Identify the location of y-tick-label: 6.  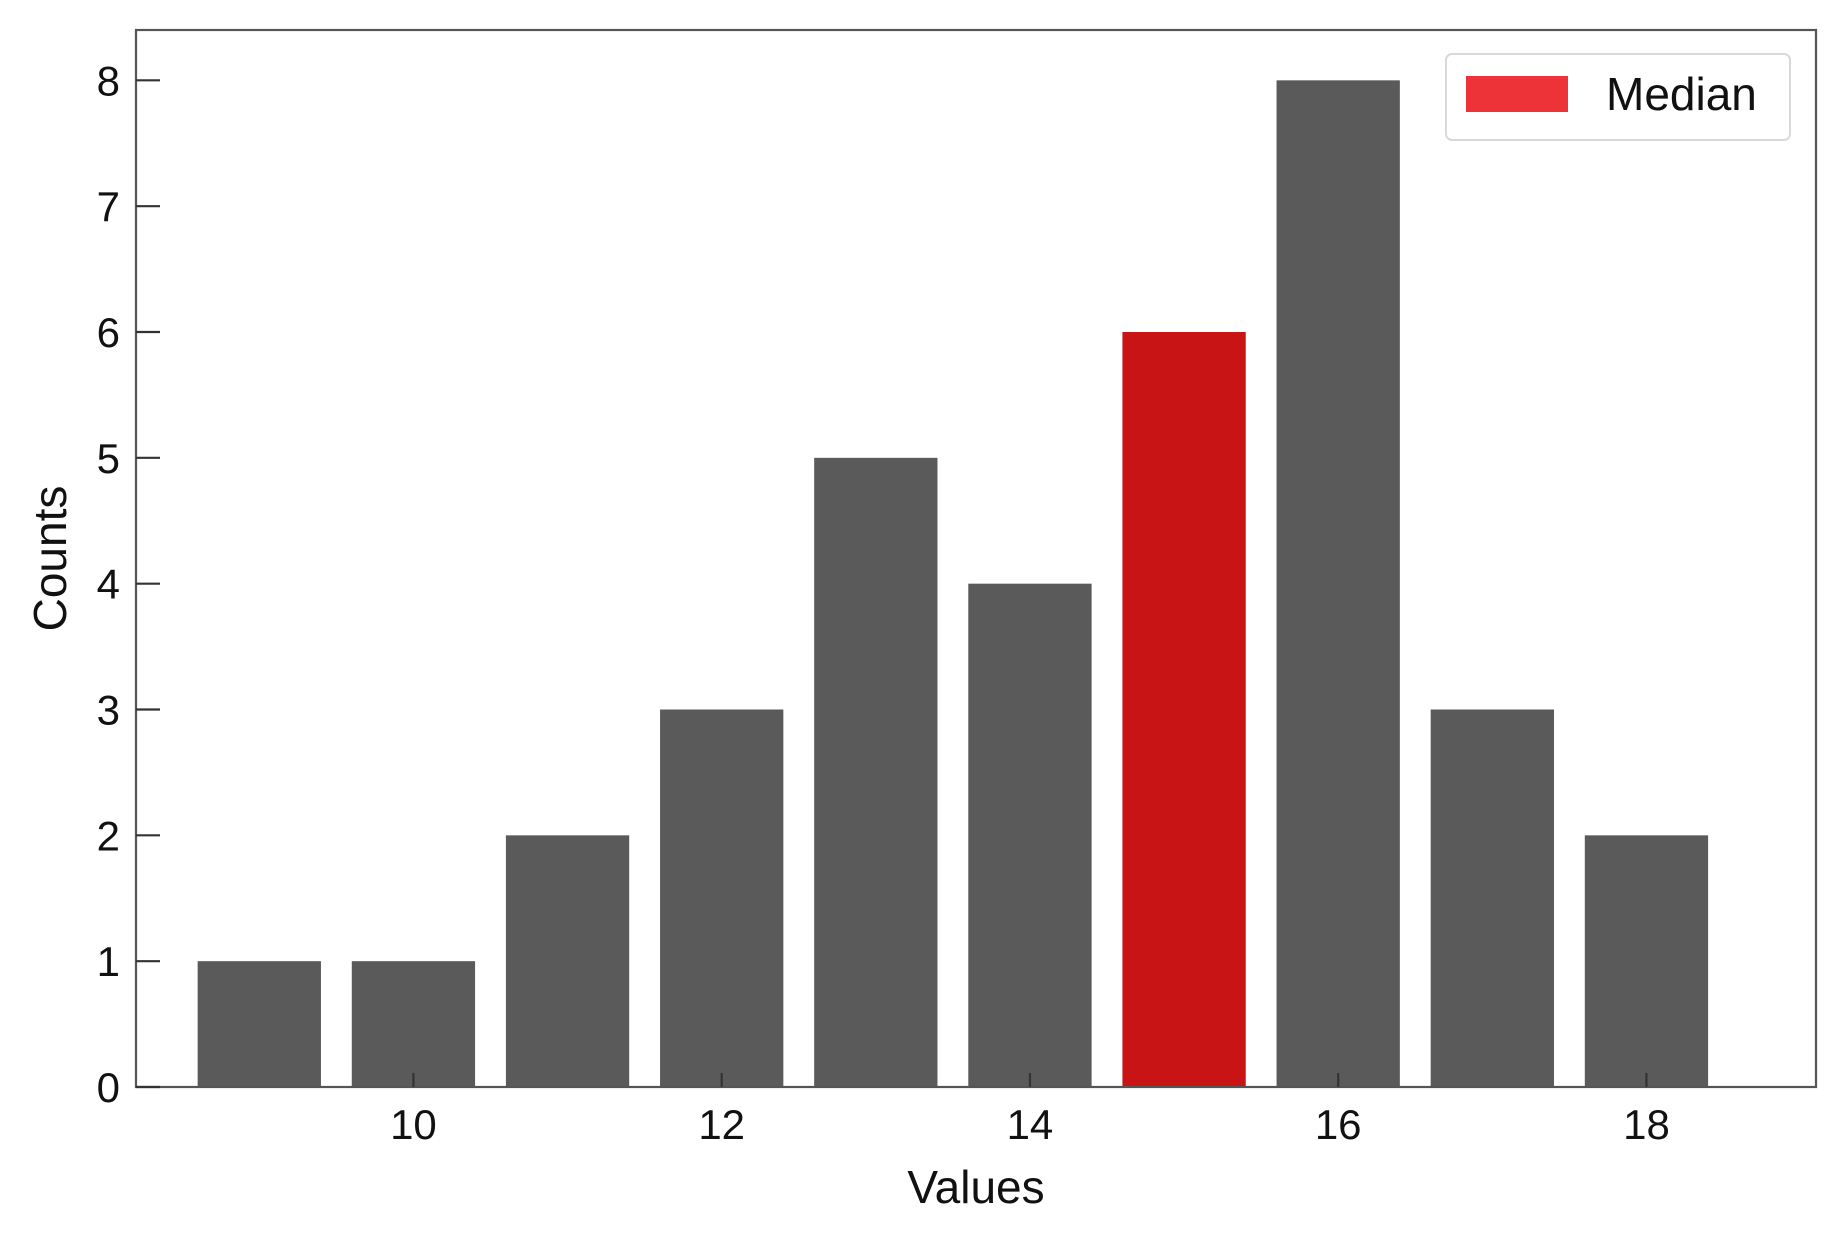
(108, 332).